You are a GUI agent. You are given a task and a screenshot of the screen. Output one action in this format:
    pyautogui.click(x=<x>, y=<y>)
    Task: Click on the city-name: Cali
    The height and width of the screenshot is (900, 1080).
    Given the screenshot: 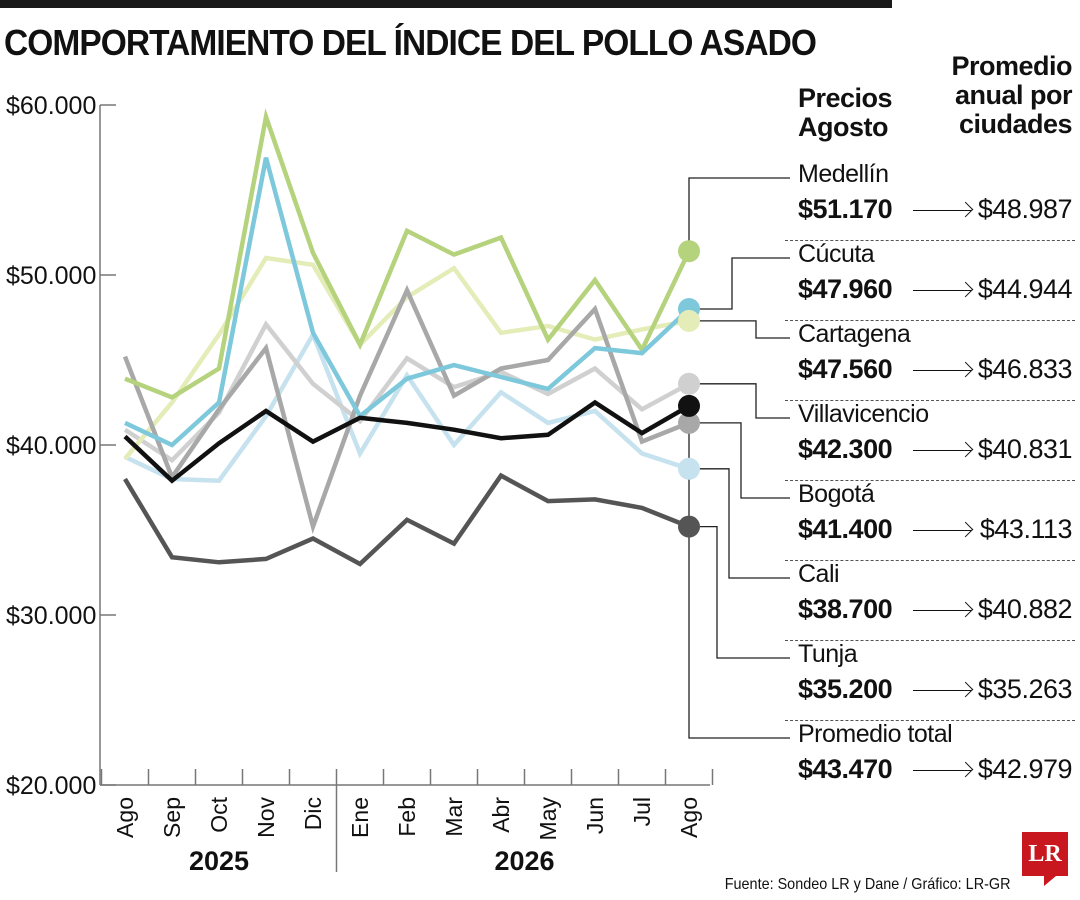 What is the action you would take?
    pyautogui.click(x=819, y=574)
    